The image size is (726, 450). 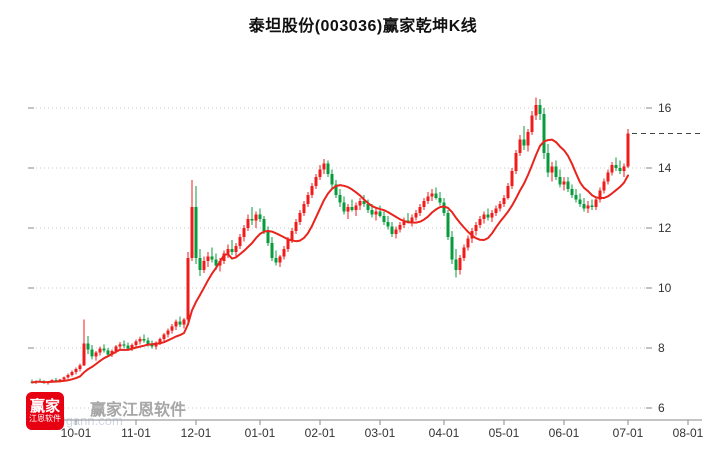 What do you see at coordinates (196, 433) in the screenshot?
I see `x-axis-label: 12-01` at bounding box center [196, 433].